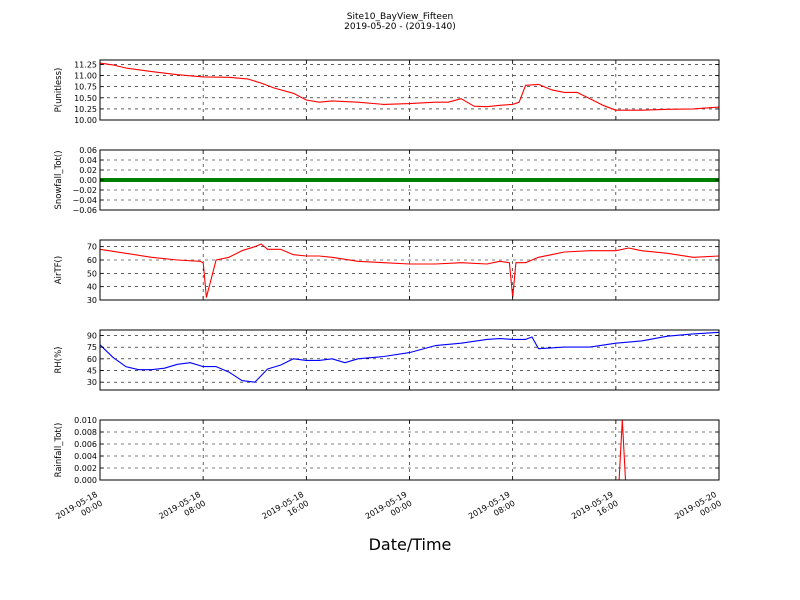 This screenshot has width=800, height=600. Describe the element at coordinates (286, 510) in the screenshot. I see `x-tick-label: 2019-05-1816:00` at that location.